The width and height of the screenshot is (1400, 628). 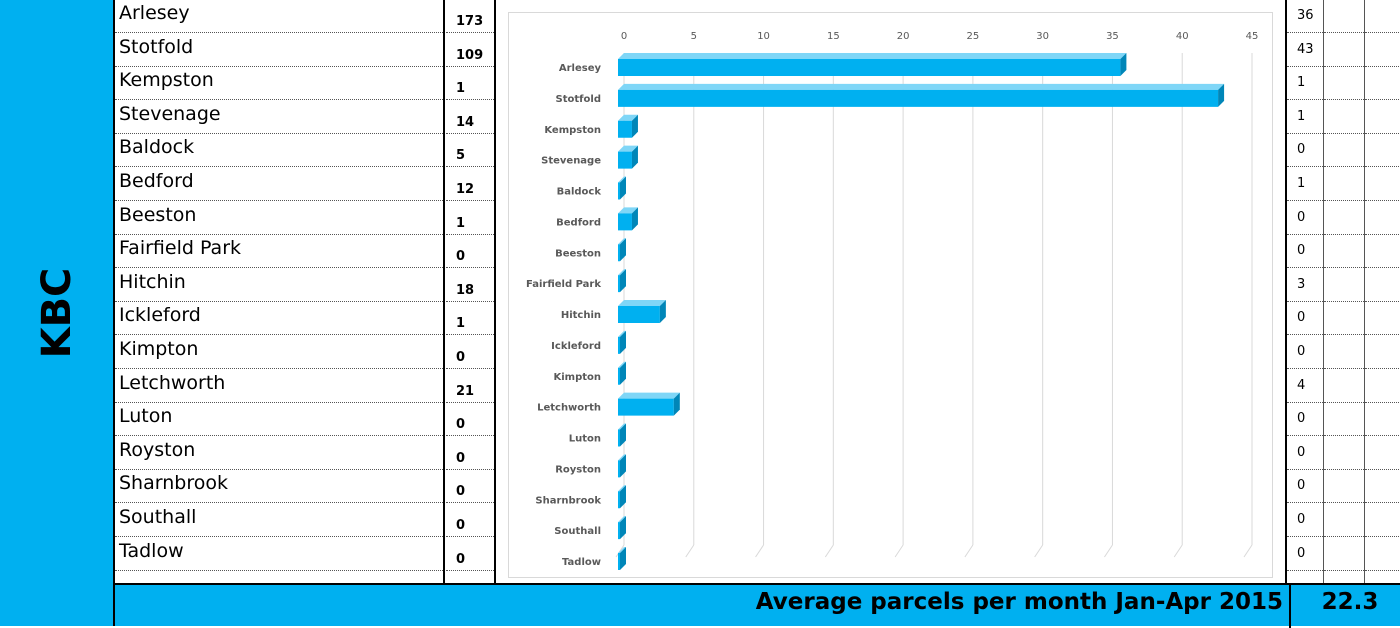 What do you see at coordinates (578, 253) in the screenshot?
I see `category-label: Beeston` at bounding box center [578, 253].